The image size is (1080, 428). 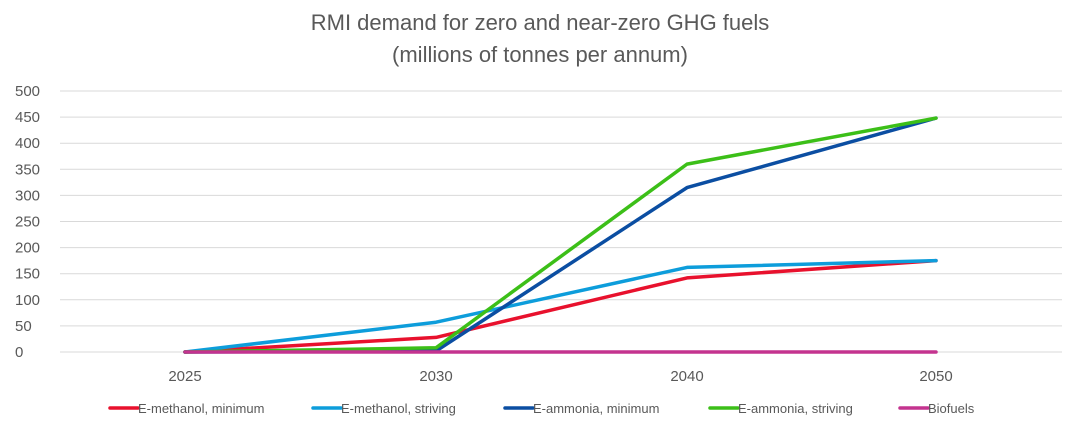 I want to click on legend-label-biofuels: Biofuels, so click(x=951, y=408).